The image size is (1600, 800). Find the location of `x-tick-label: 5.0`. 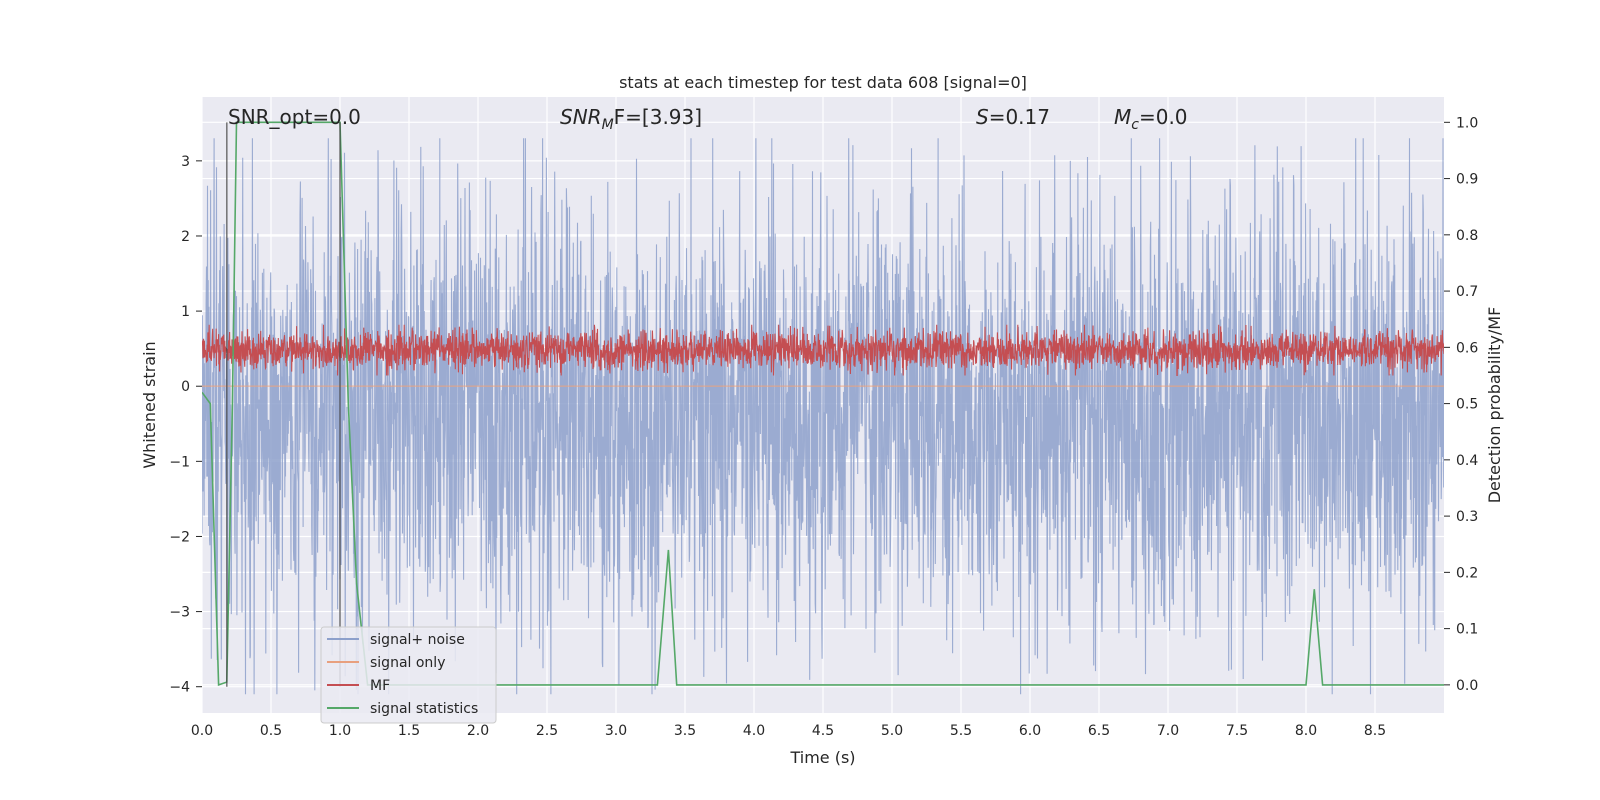

x-tick-label: 5.0 is located at coordinates (892, 731).